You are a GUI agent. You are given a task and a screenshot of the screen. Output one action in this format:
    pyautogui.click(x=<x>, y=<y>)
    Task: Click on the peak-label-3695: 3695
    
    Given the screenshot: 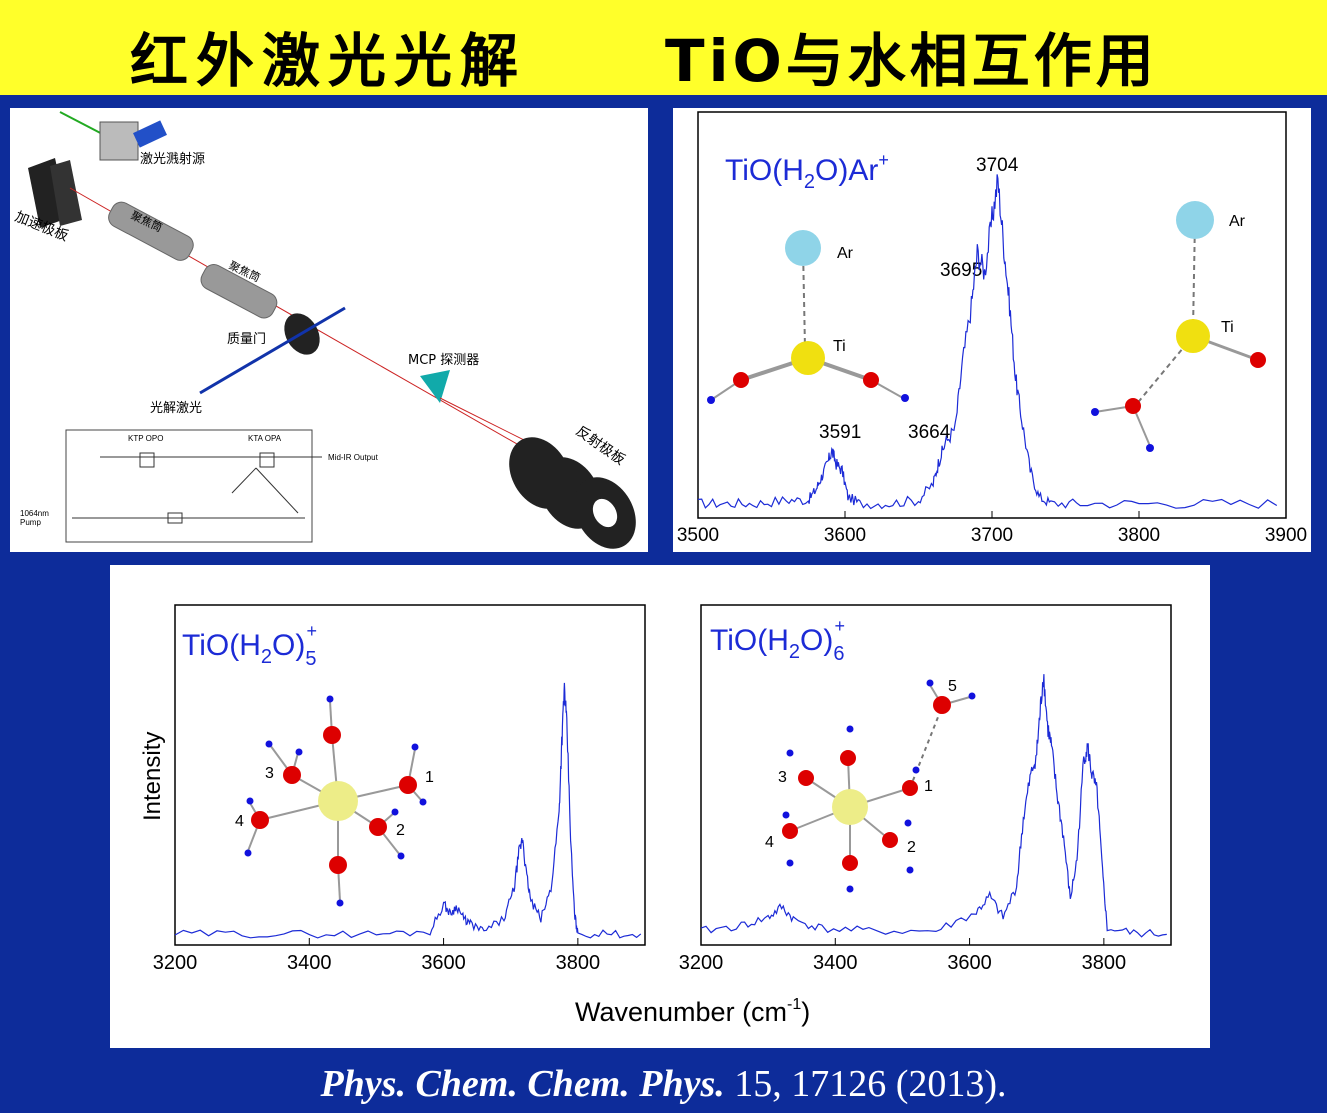 What is the action you would take?
    pyautogui.click(x=961, y=270)
    